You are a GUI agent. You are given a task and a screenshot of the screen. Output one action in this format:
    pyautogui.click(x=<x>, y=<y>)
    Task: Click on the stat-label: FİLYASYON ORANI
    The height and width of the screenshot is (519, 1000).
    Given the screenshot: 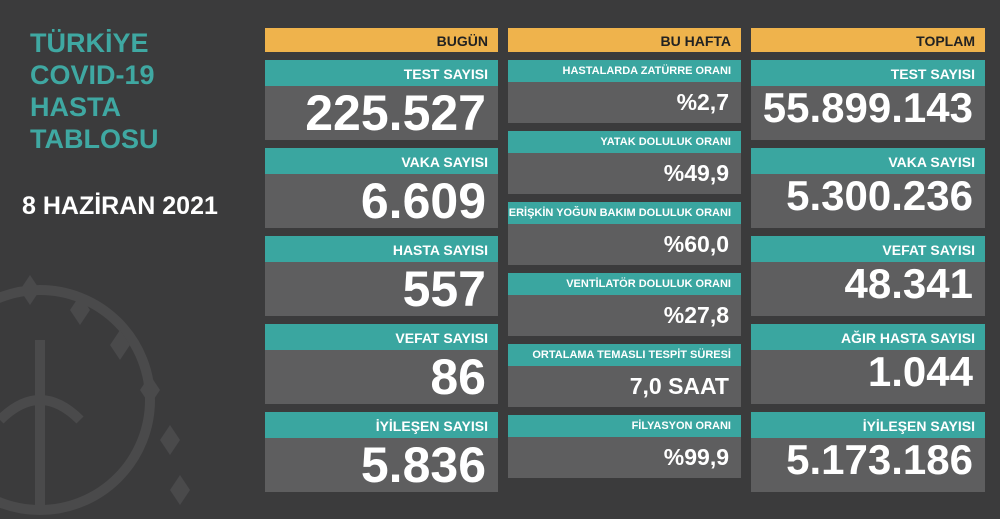 What is the action you would take?
    pyautogui.click(x=624, y=426)
    